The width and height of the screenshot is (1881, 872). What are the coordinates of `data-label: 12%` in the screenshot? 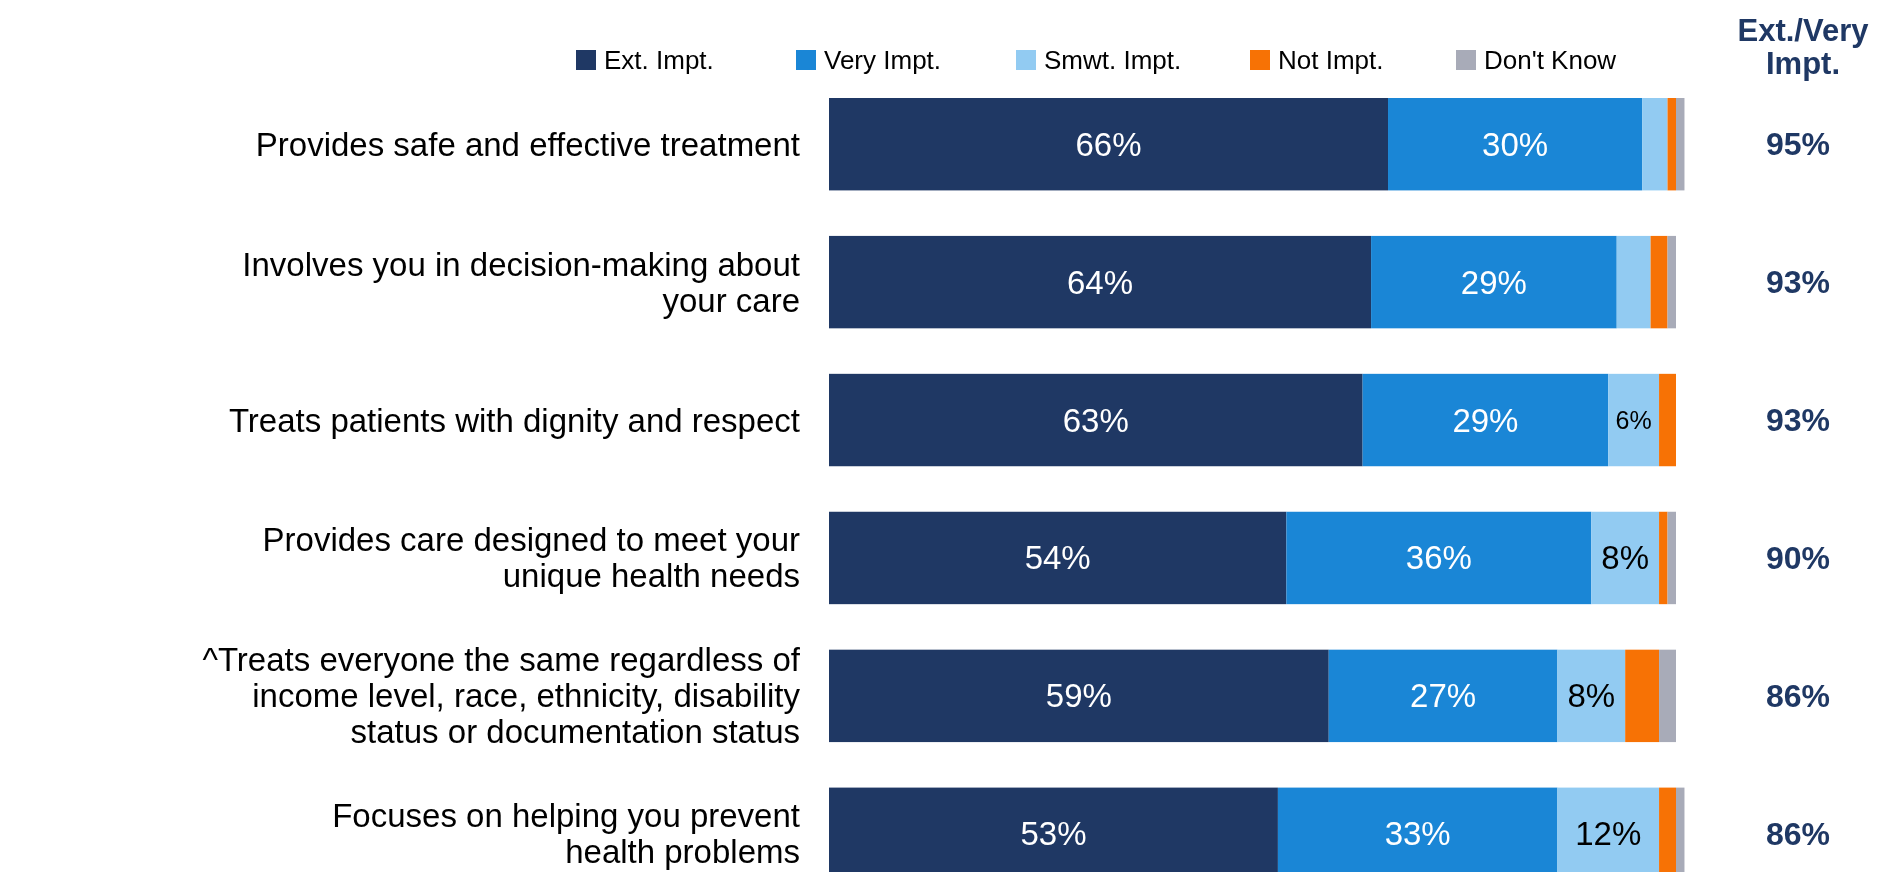 It's located at (1608, 834).